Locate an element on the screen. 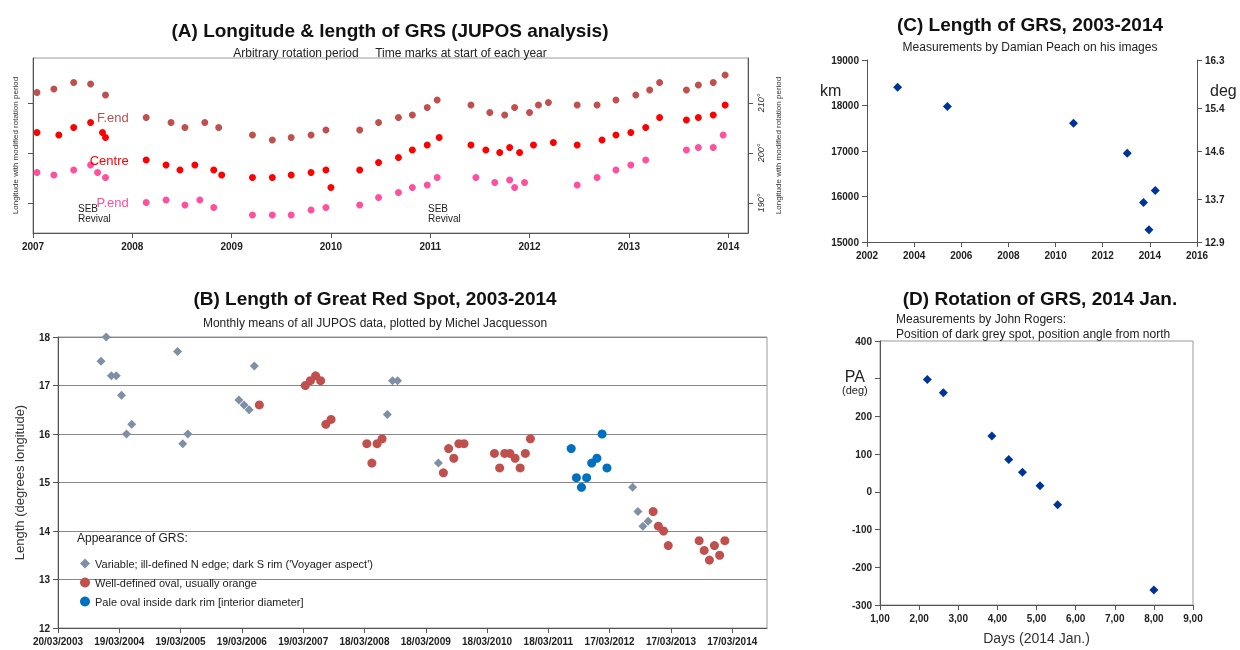 This screenshot has width=1240, height=650. legend-label: Well-defined oval, usually orange is located at coordinates (176, 582).